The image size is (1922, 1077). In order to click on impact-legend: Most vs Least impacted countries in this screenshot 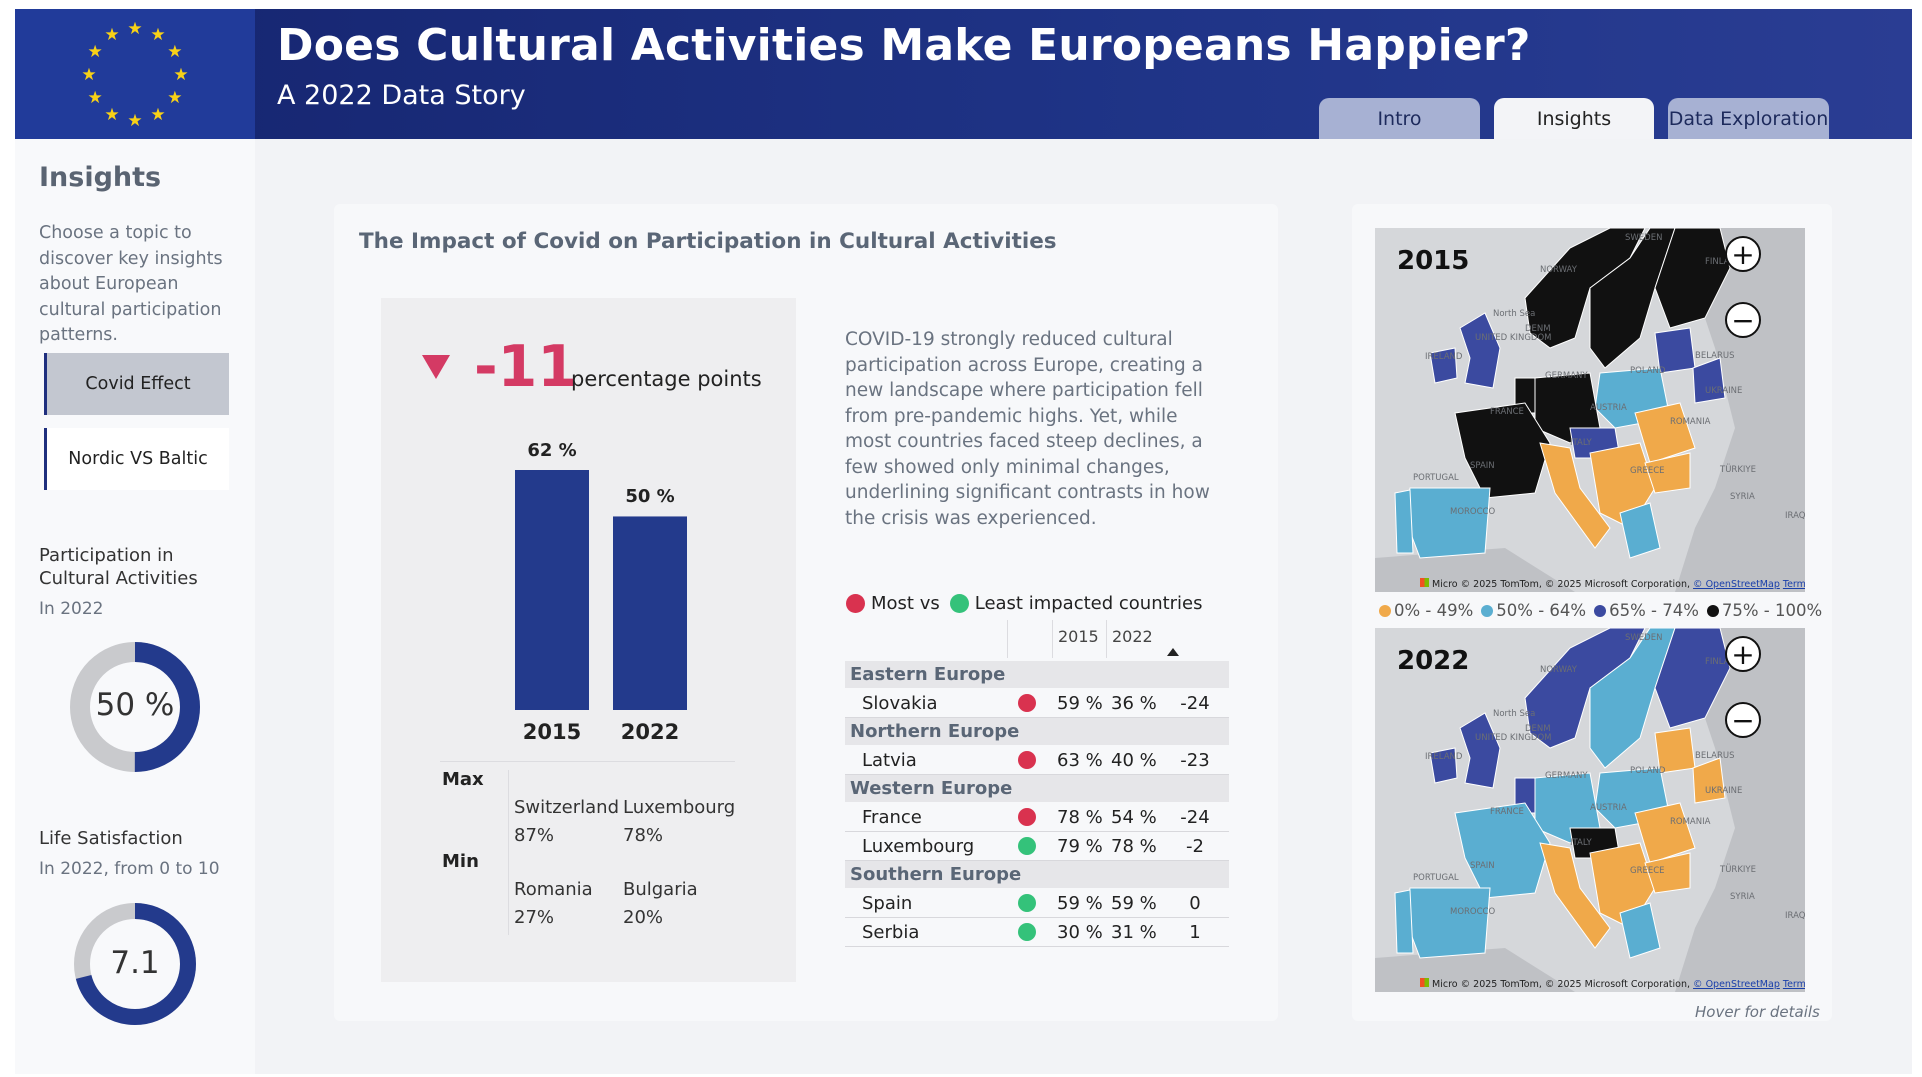, I will do `click(1024, 603)`.